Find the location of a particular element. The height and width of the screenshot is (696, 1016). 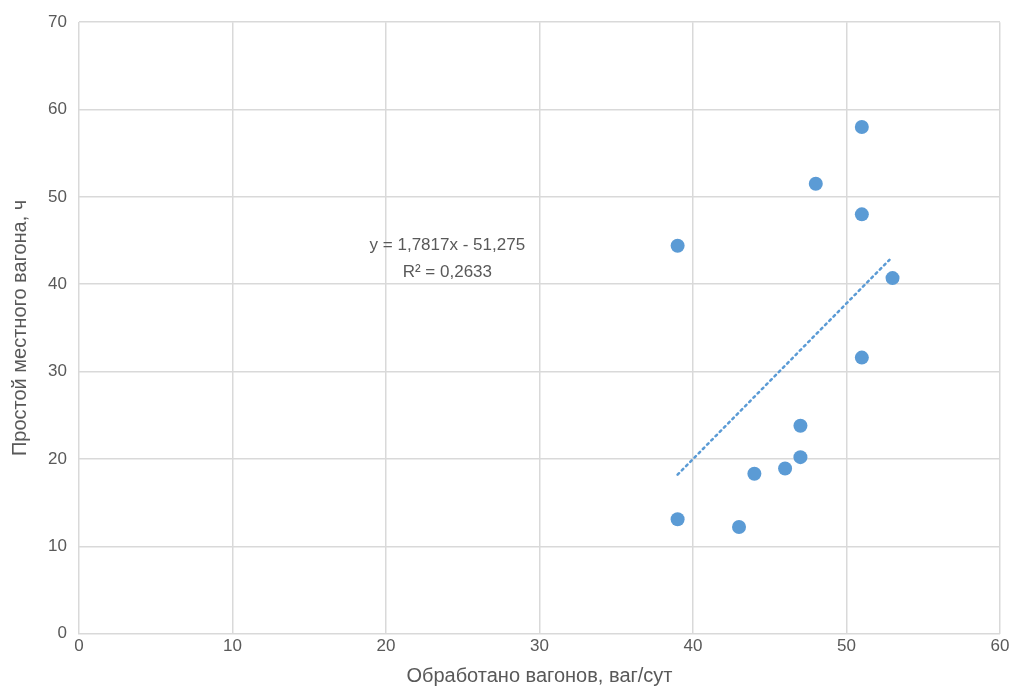

x-tick-label: 50 is located at coordinates (846, 646).